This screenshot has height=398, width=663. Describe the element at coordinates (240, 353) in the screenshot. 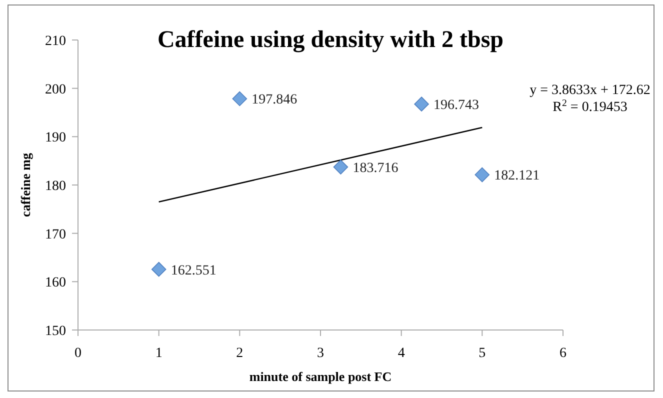

I see `x-tick-label: 2` at that location.